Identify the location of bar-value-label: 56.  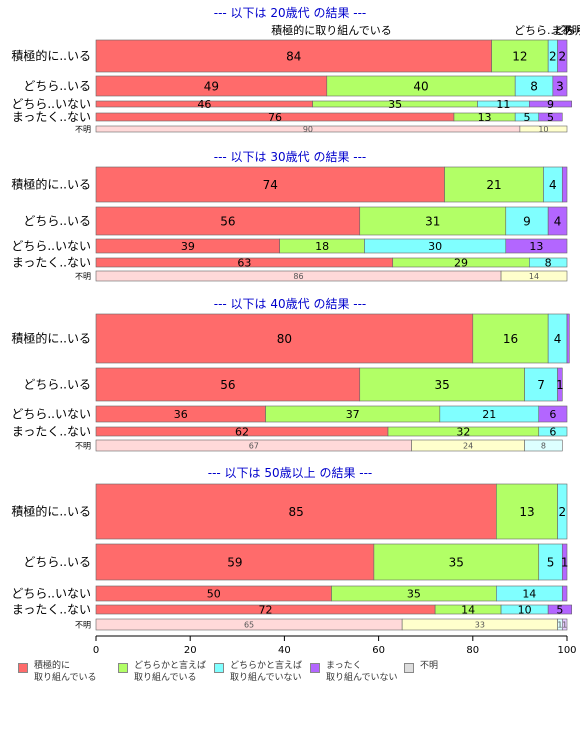
(227, 385).